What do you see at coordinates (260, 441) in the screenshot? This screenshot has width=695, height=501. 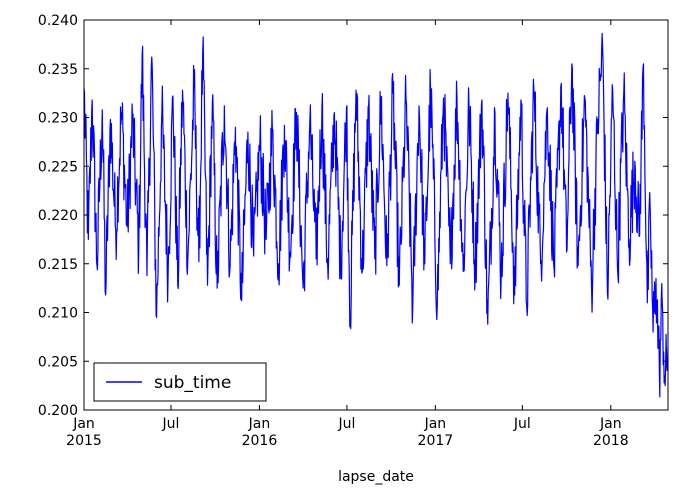 I see `x-tick-label-year: 2016` at bounding box center [260, 441].